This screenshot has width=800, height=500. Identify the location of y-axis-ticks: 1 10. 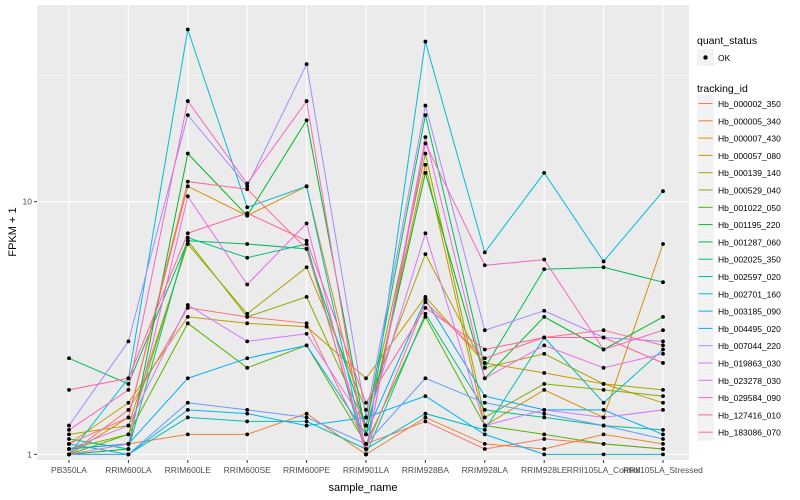
(30, 328).